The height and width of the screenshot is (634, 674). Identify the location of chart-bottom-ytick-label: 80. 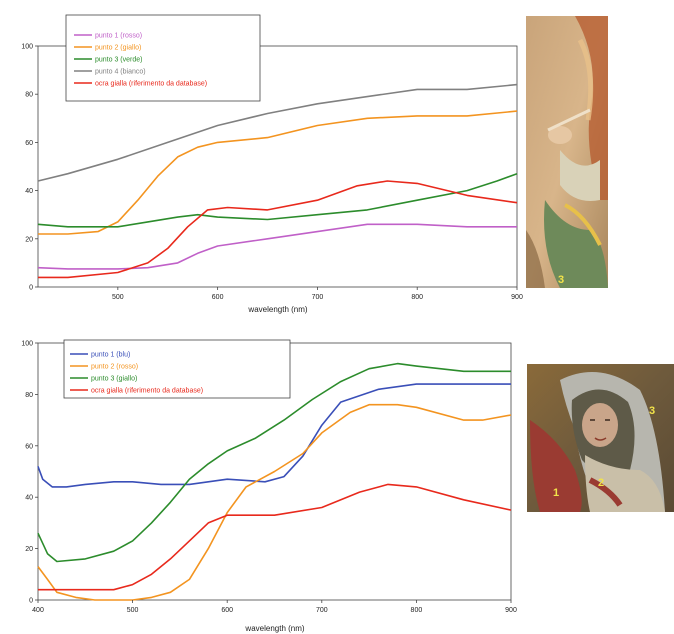
(29, 395).